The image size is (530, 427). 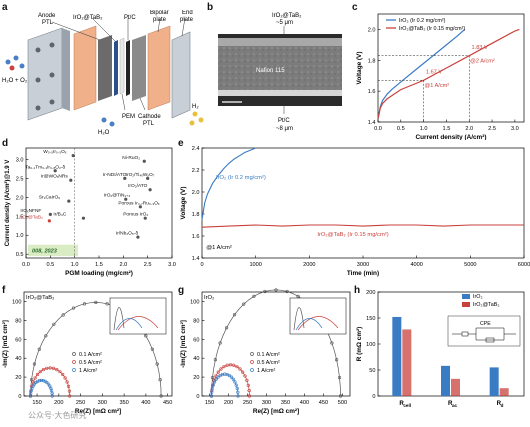 I want to click on y-tick-label: 50, so click(x=372, y=371).